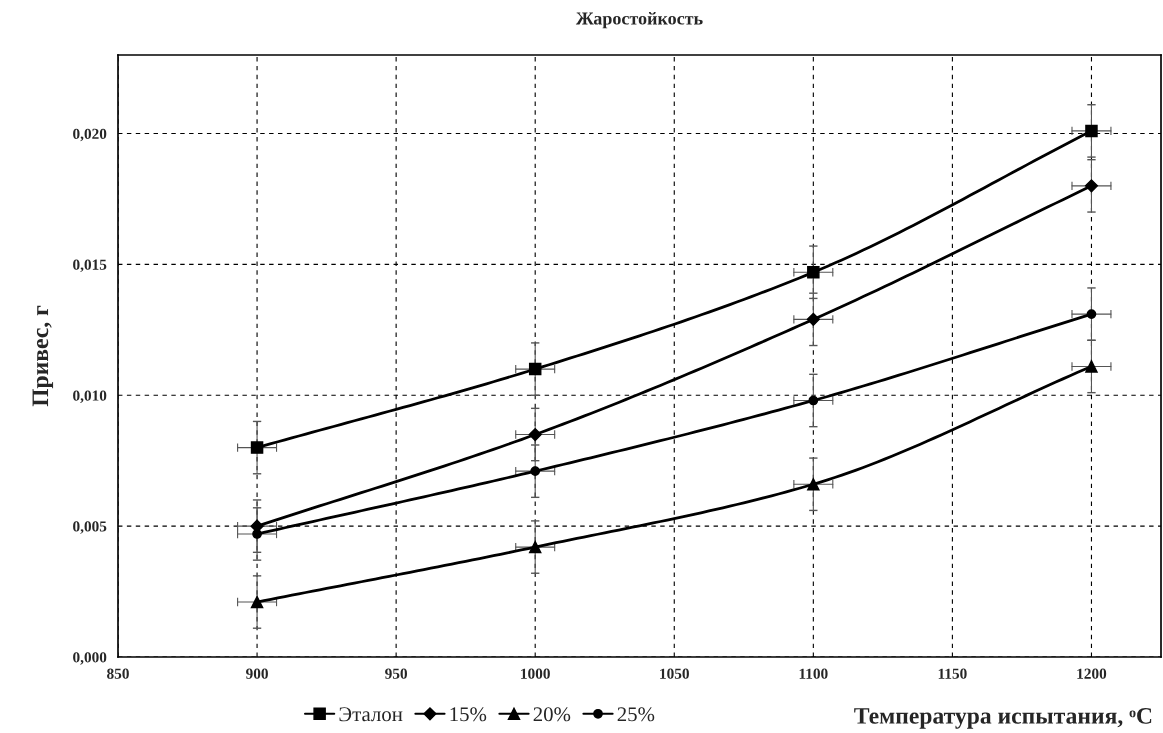 The image size is (1163, 733). I want to click on x-tick-label: 900, so click(257, 673).